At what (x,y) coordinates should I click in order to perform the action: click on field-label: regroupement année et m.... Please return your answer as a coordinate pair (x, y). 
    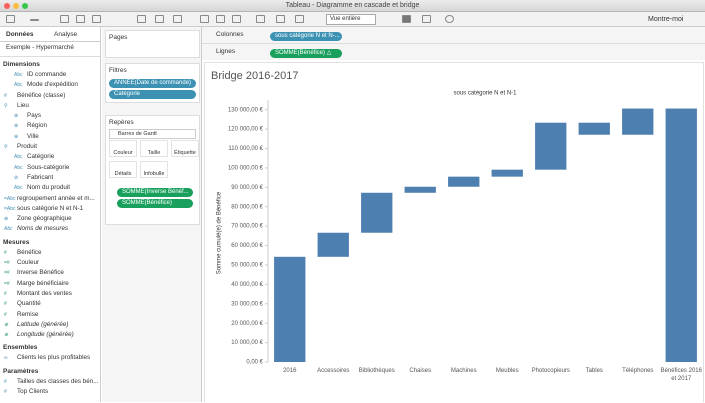
    Looking at the image, I should click on (56, 198).